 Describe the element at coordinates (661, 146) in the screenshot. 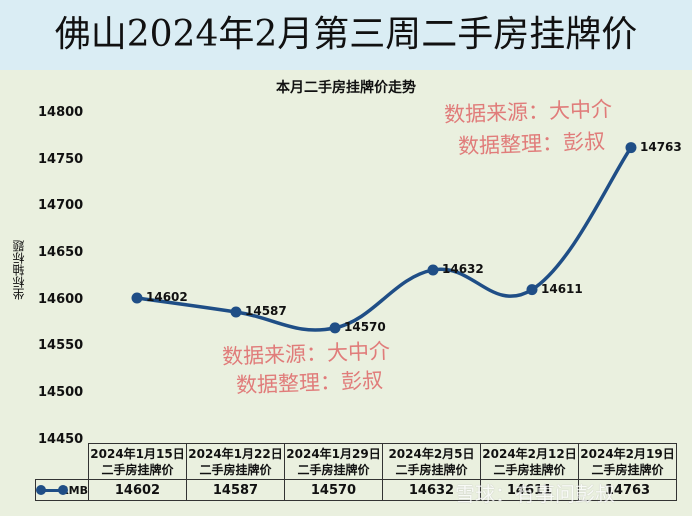

I see `data-label: 14763` at that location.